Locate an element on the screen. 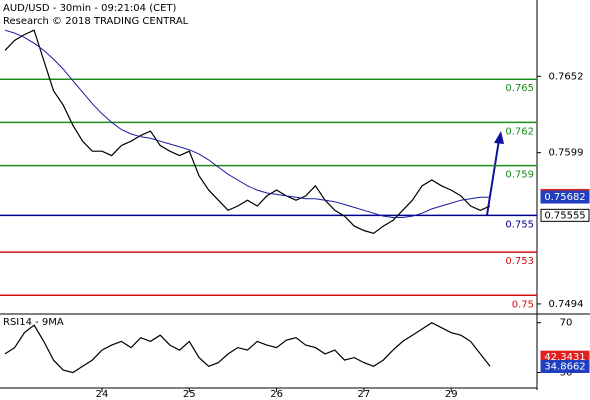 Image resolution: width=590 pixels, height=400 pixels. value-box-label: 0.75682 is located at coordinates (564, 197).